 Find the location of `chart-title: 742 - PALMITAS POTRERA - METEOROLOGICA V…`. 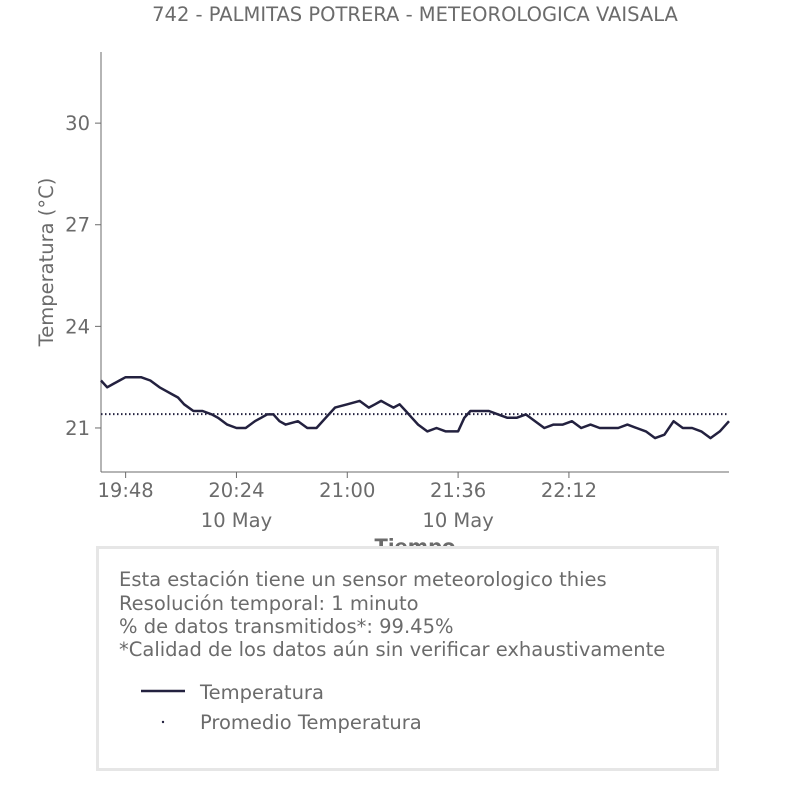

chart-title: 742 - PALMITAS POTRERA - METEOROLOGICA V… is located at coordinates (415, 14).